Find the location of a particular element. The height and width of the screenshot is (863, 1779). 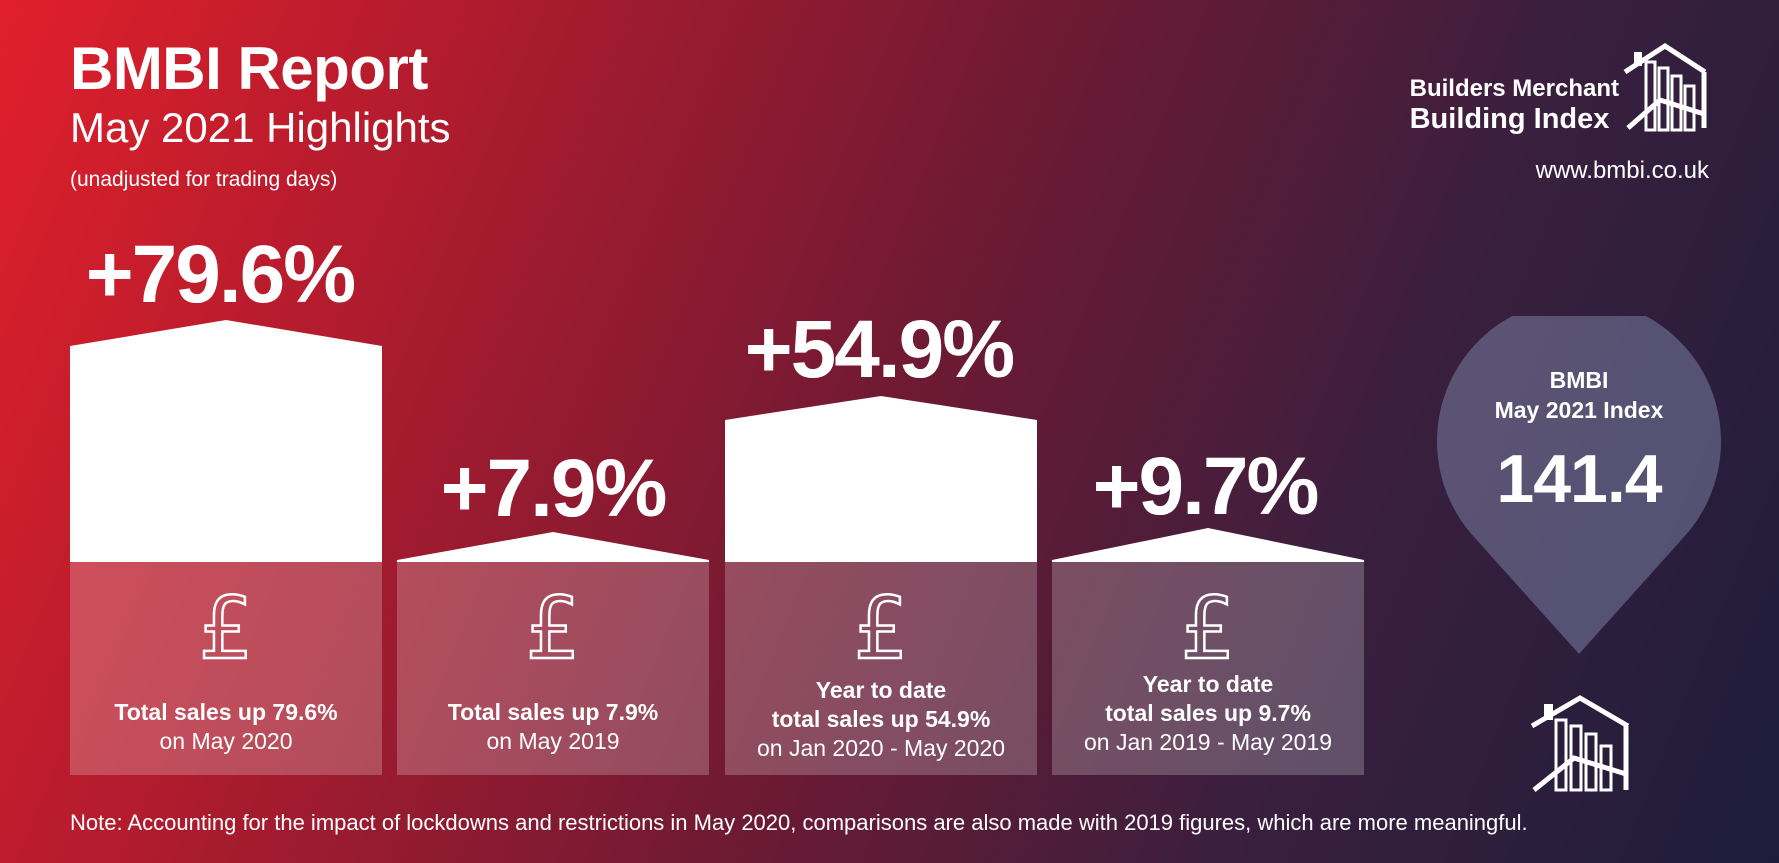

index-label-line-1: BMBI is located at coordinates (1579, 380).